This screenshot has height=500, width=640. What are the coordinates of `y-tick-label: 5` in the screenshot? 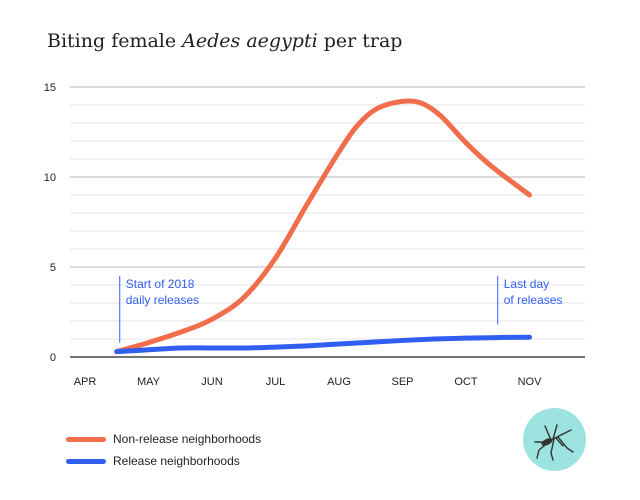 It's located at (53, 268).